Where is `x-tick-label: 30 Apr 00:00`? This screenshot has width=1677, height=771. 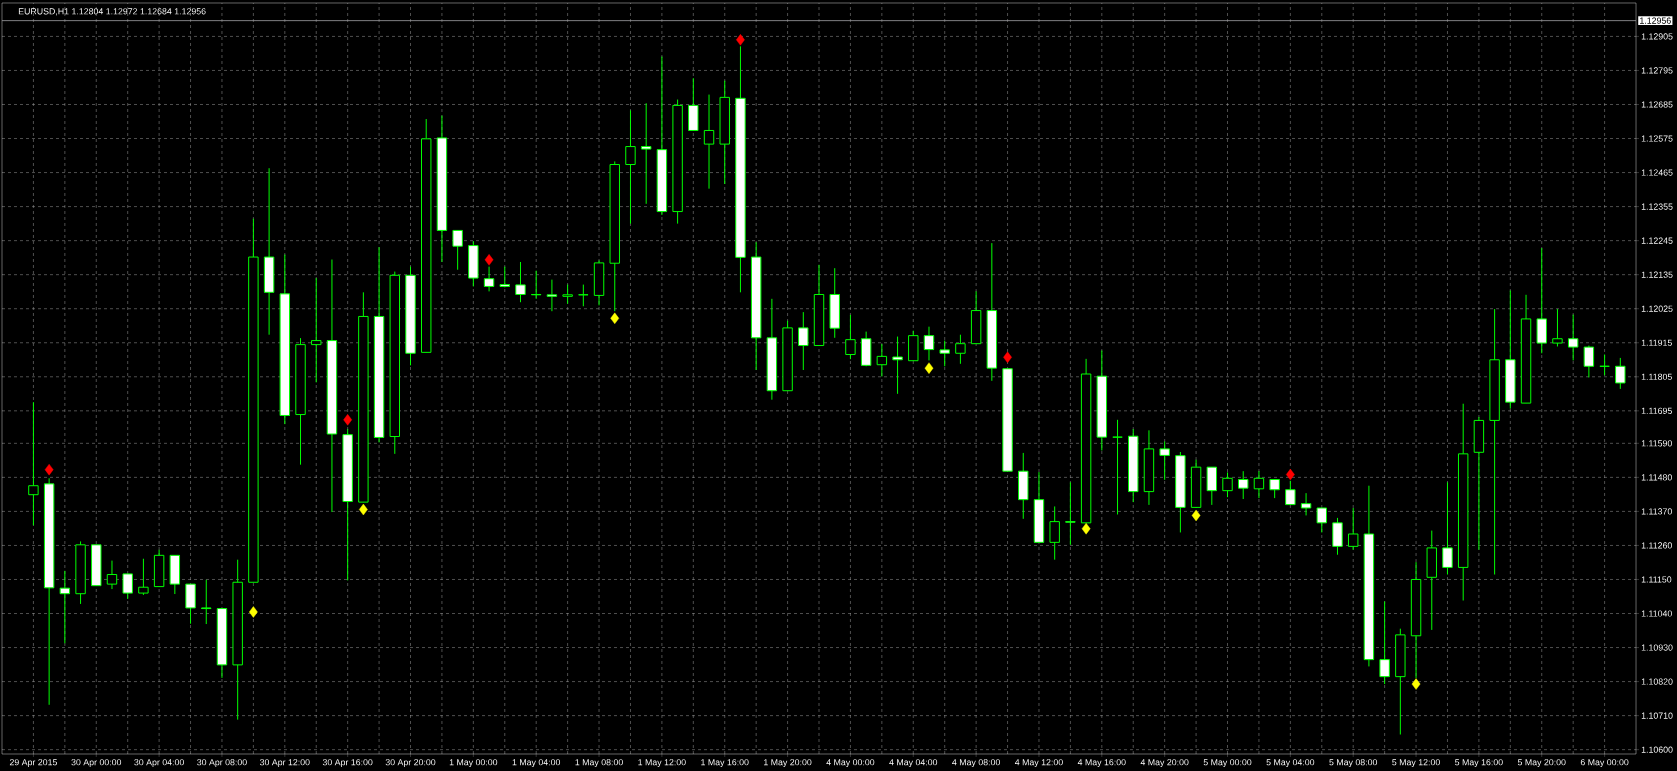
x-tick-label: 30 Apr 00:00 is located at coordinates (96, 763).